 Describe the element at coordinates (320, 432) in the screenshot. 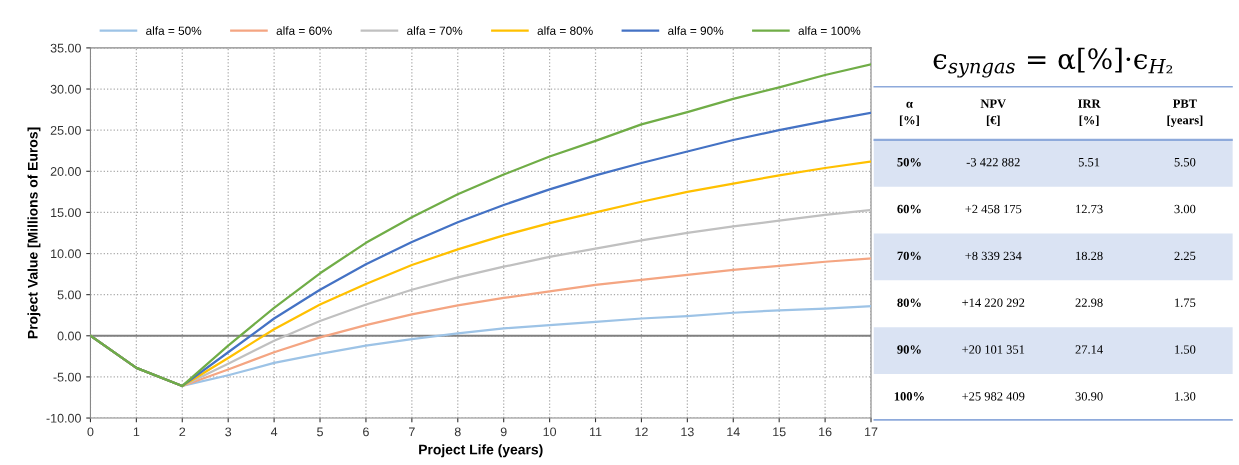

I see `x-tick-label: 5` at that location.